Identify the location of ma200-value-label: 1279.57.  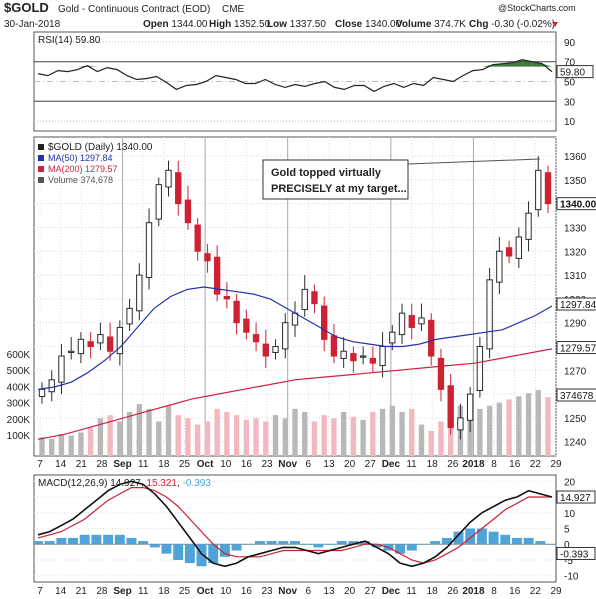
(578, 349).